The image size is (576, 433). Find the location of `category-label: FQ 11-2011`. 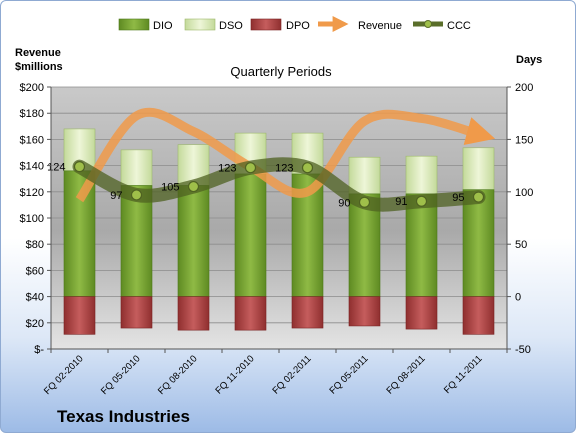

category-label: FQ 11-2011 is located at coordinates (463, 374).